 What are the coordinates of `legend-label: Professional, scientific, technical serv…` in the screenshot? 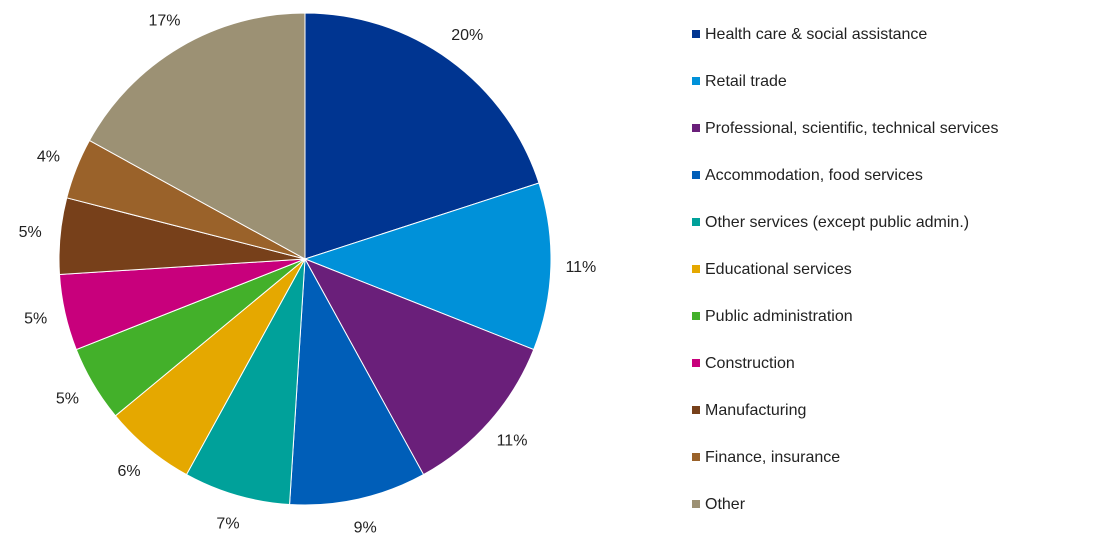 It's located at (851, 128).